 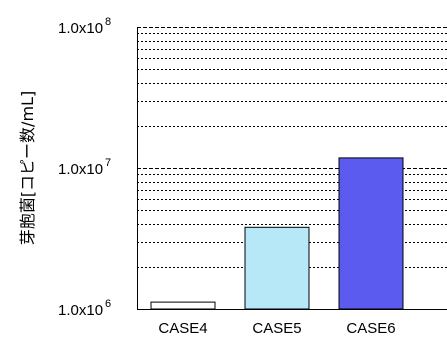 What do you see at coordinates (27, 168) in the screenshot?
I see `y-axis-label: 芽胞菌[コピー数/mL]` at bounding box center [27, 168].